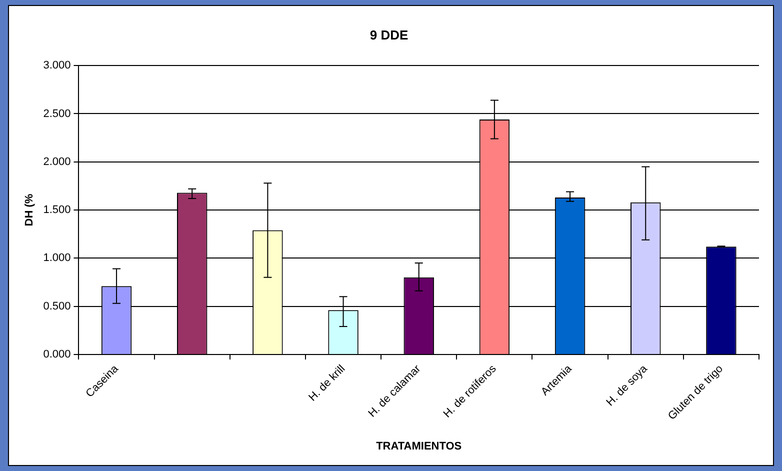  What do you see at coordinates (57, 66) in the screenshot?
I see `y-tick-label: 3.000` at bounding box center [57, 66].